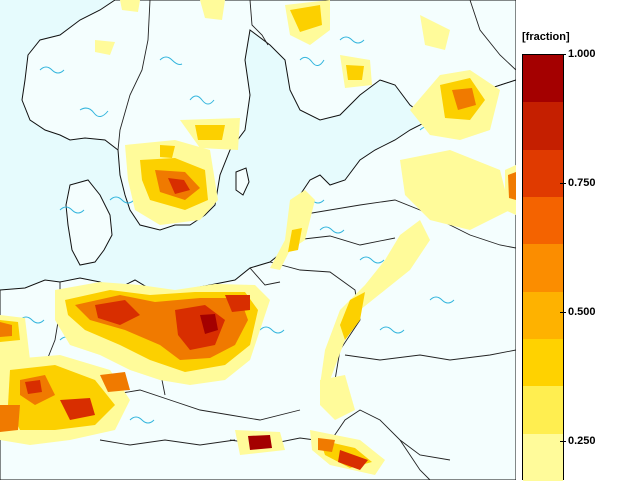 Image resolution: width=640 pixels, height=481 pixels. What do you see at coordinates (265, 276) in the screenshot?
I see `border-kaliningrad` at bounding box center [265, 276].